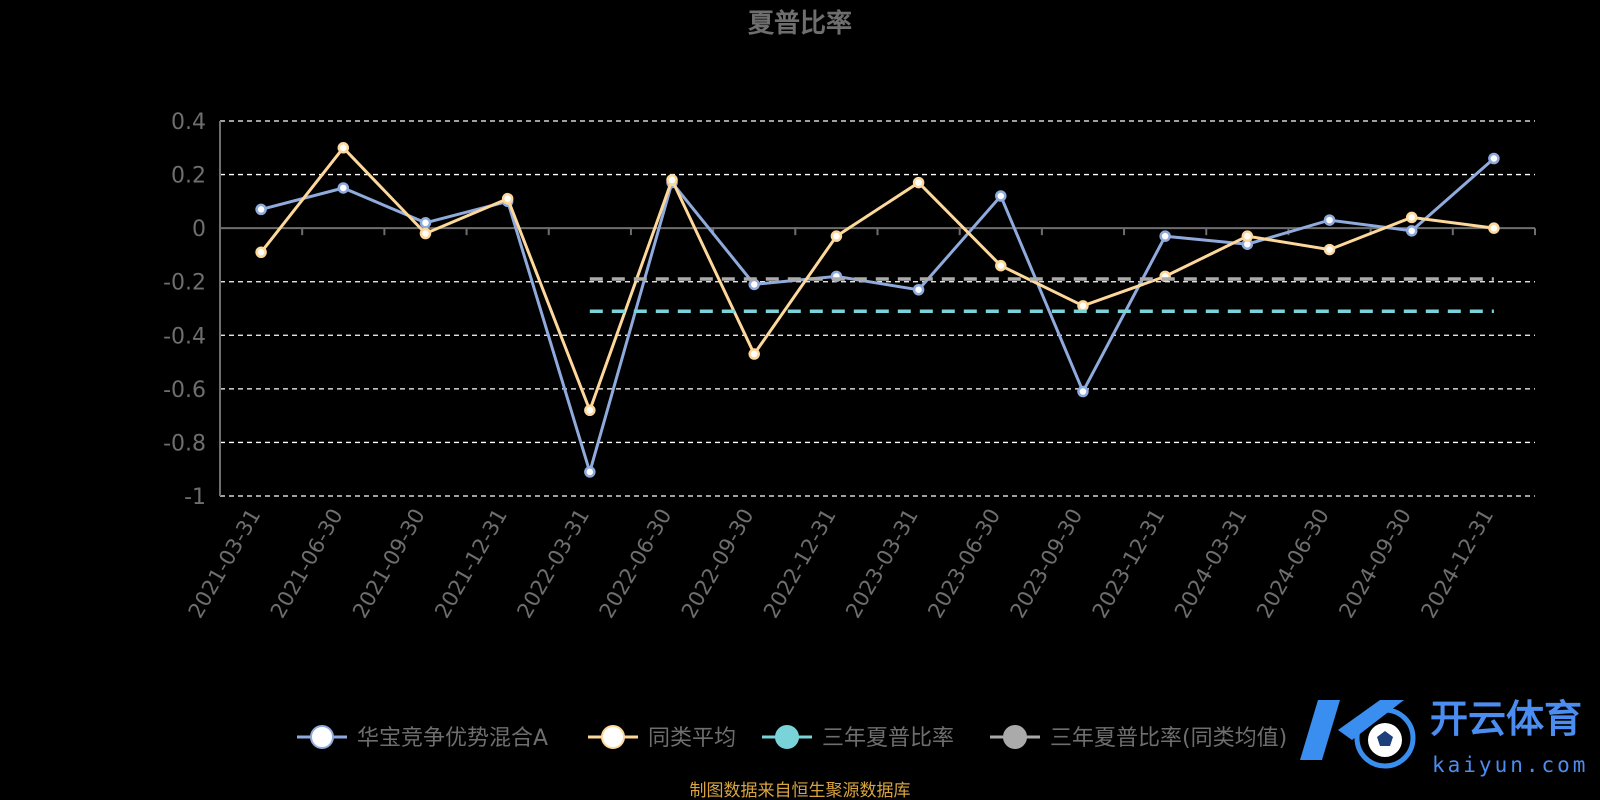 The height and width of the screenshot is (800, 1600). Describe the element at coordinates (718, 564) in the screenshot. I see `x-tick-label: 2022-09-30` at that location.